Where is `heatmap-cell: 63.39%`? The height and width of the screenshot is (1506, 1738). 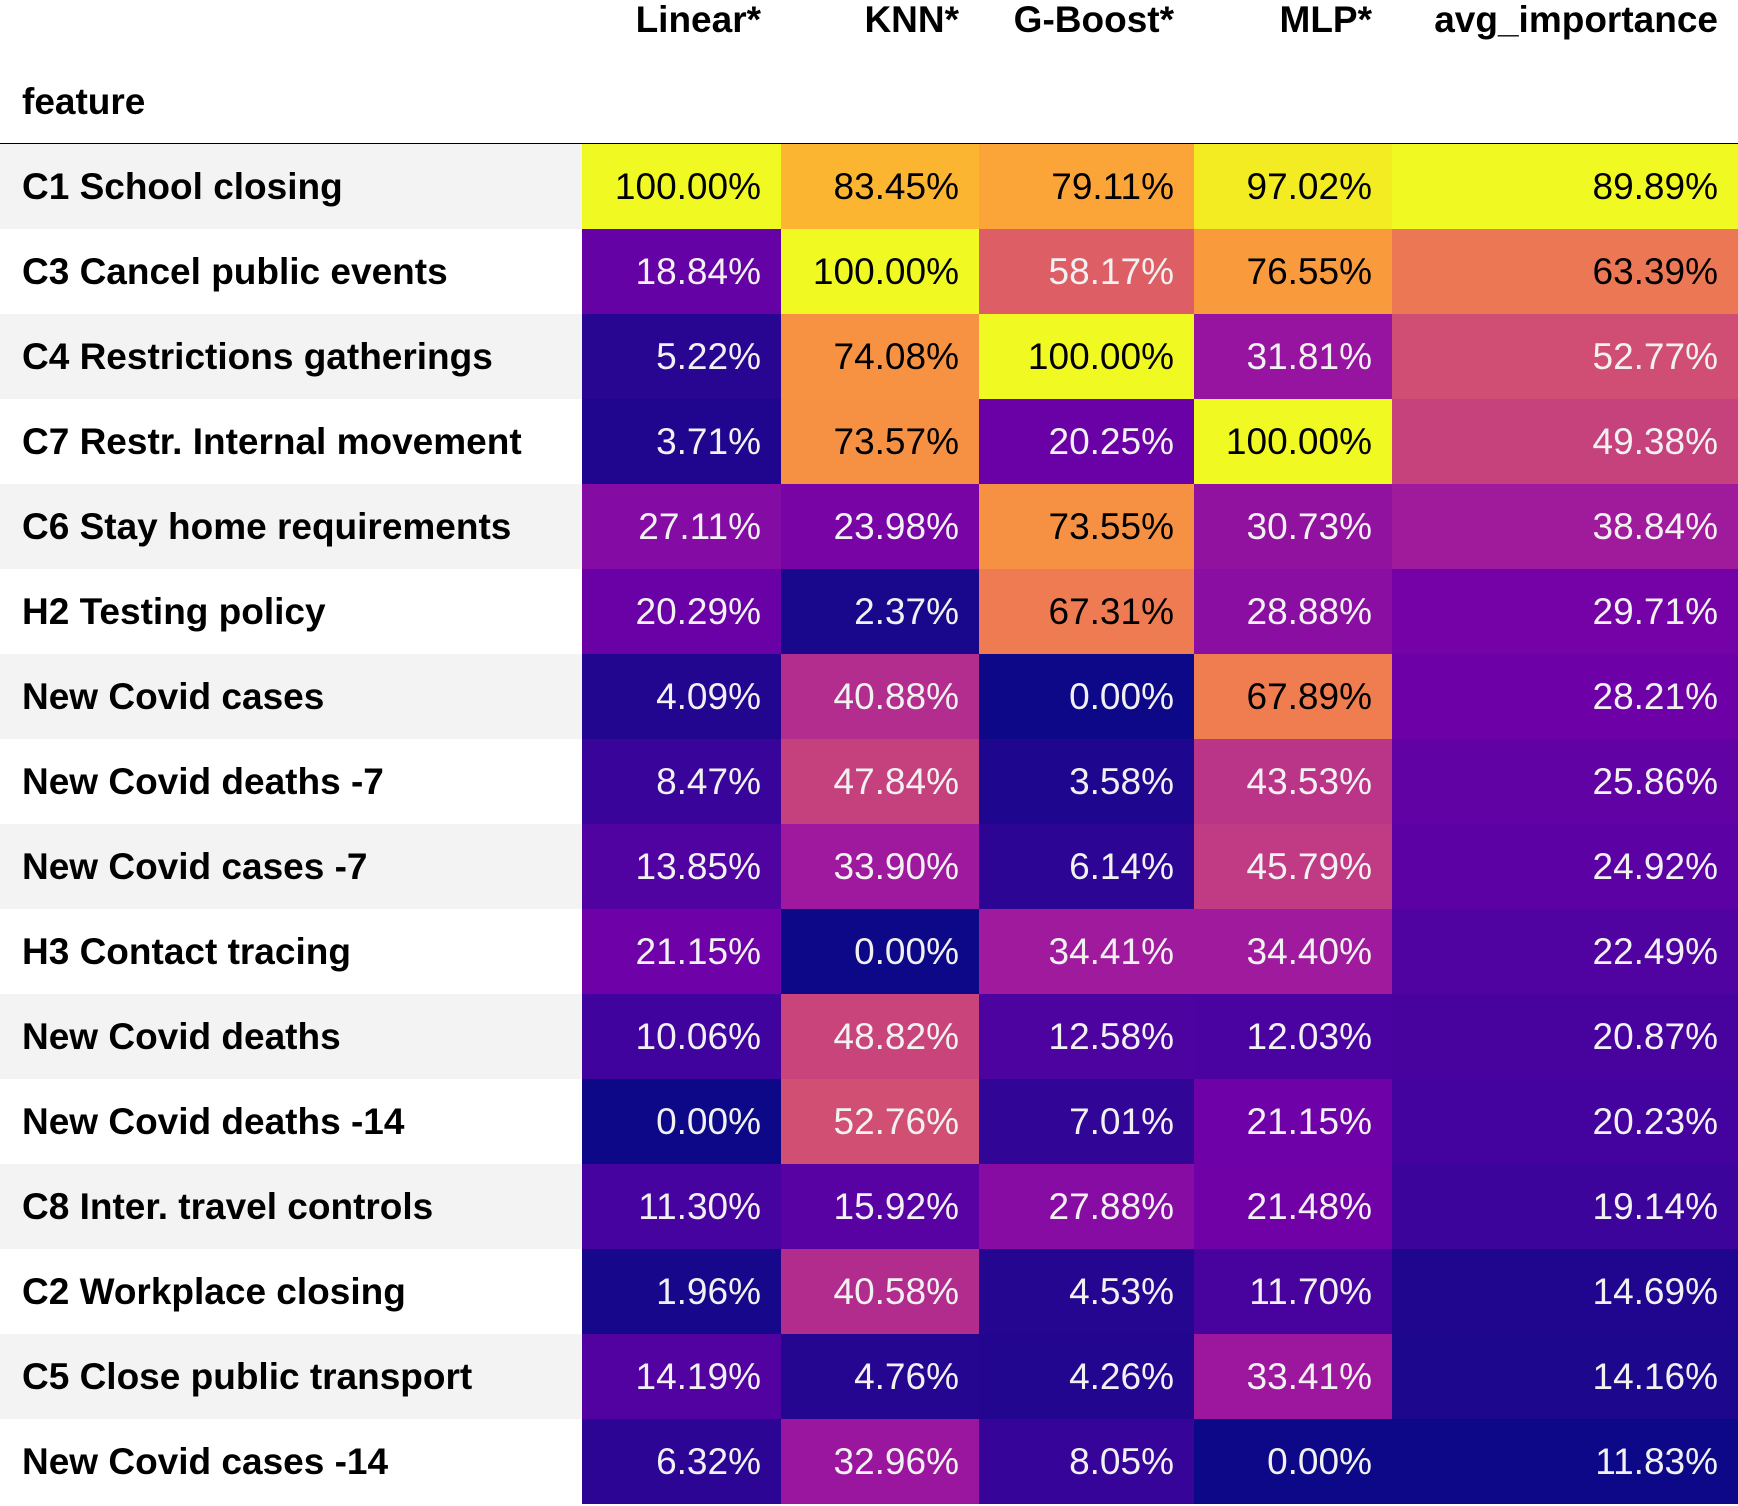
heatmap-cell: 63.39% is located at coordinates (1565, 271).